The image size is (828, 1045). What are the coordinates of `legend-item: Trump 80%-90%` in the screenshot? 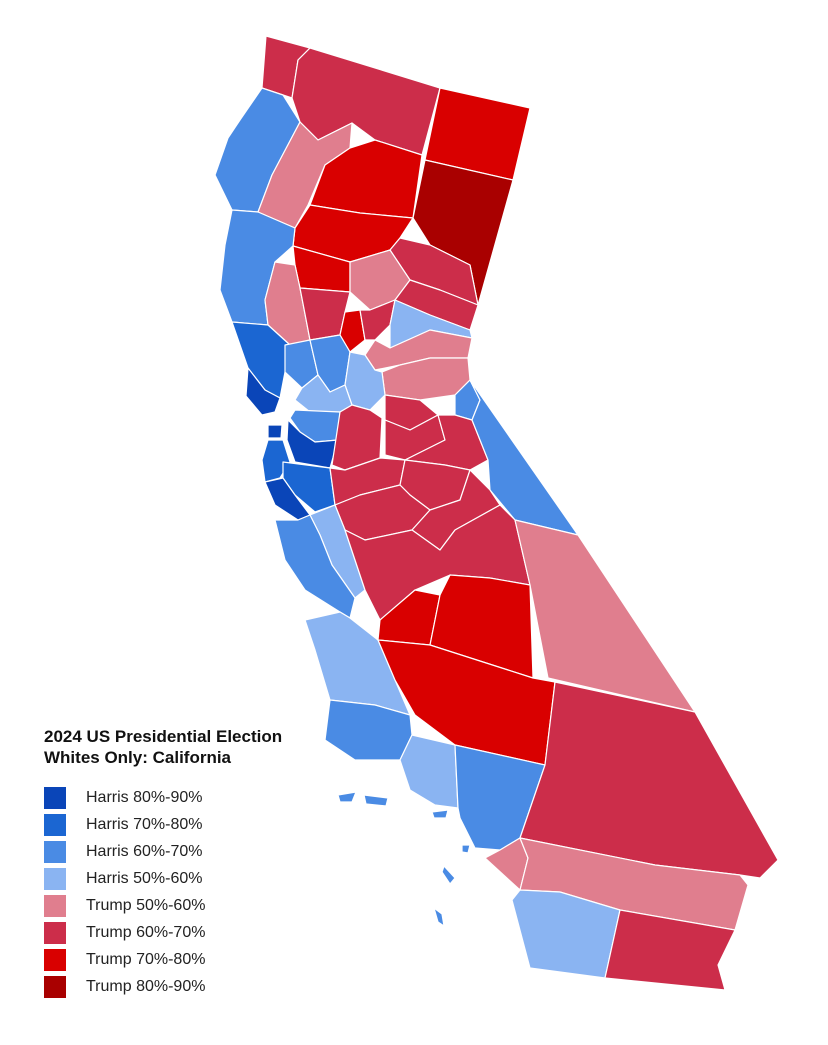 It's located at (163, 986).